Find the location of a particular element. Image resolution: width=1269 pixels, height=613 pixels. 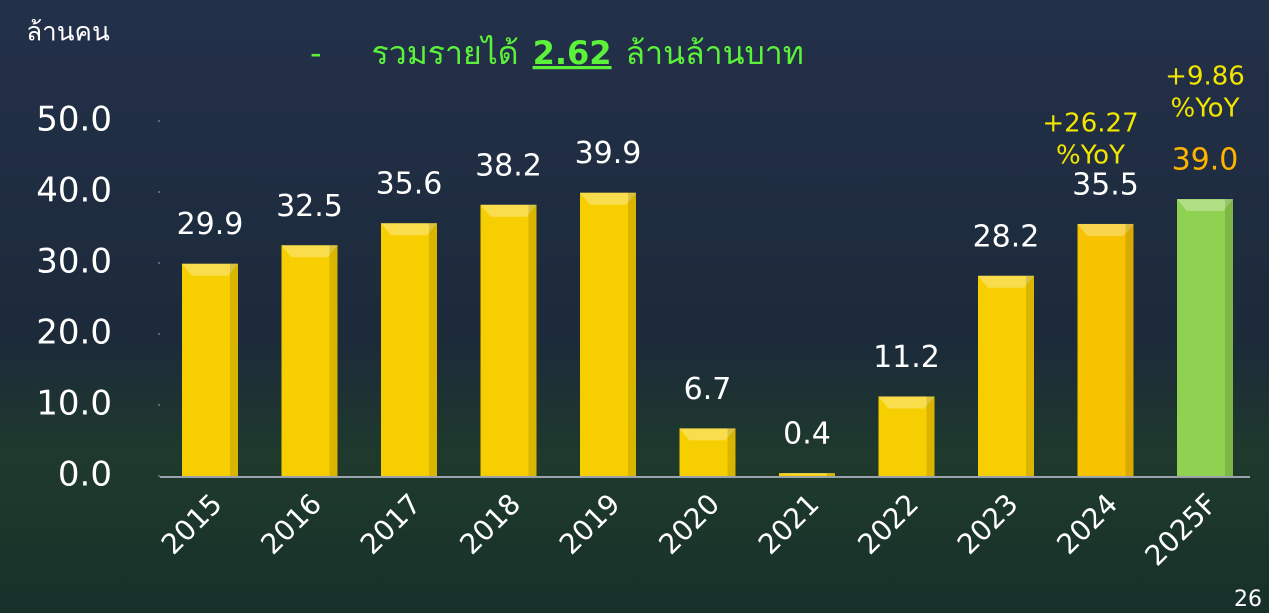

value-label: 0.4 is located at coordinates (807, 434).